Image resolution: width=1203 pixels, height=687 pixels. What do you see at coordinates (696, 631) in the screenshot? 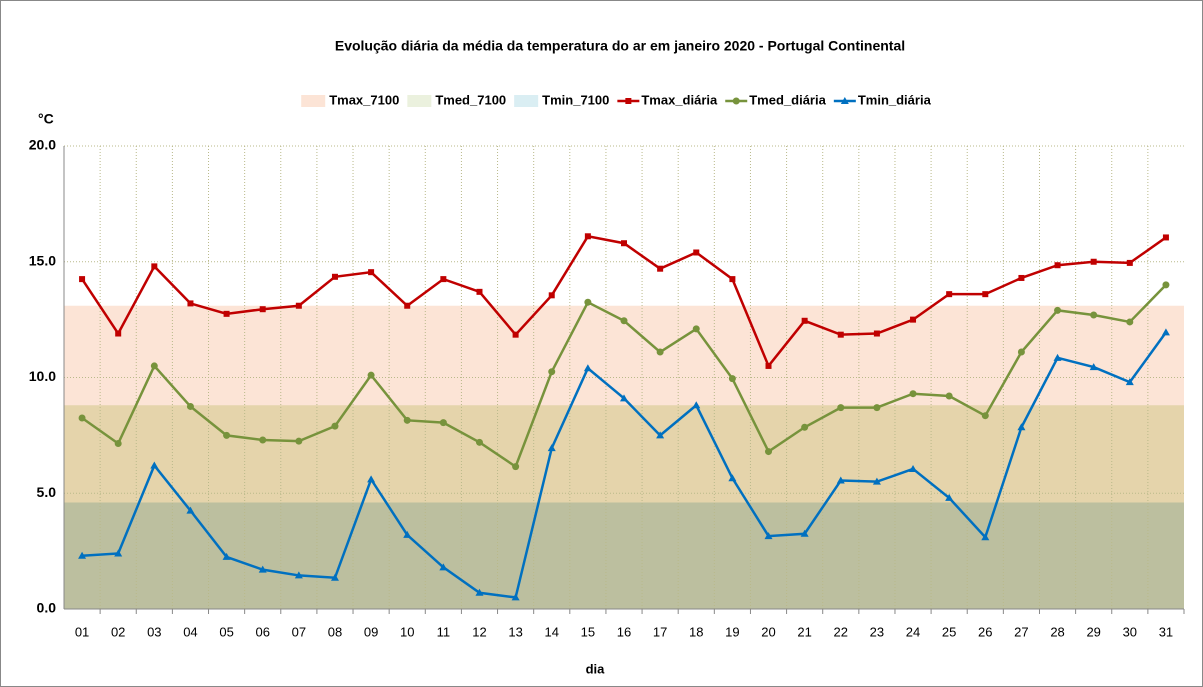
I see `x-tick-label: 18` at bounding box center [696, 631].